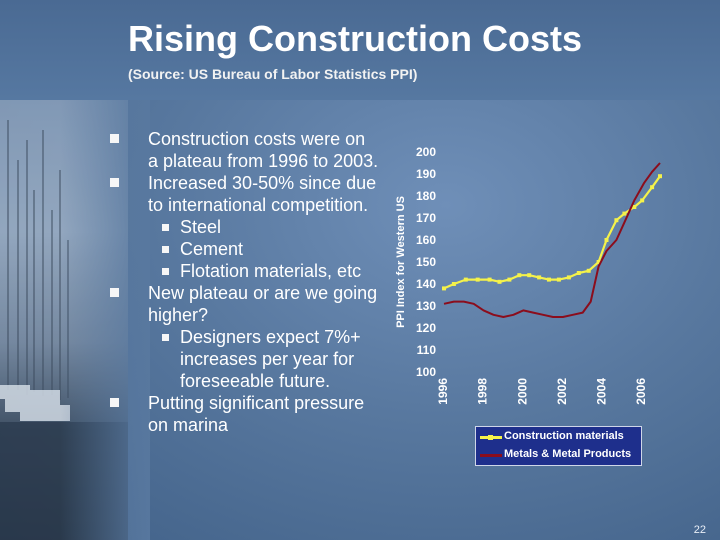 Image resolution: width=720 pixels, height=540 pixels. Describe the element at coordinates (443, 391) in the screenshot. I see `x-tick-label: 1996` at that location.